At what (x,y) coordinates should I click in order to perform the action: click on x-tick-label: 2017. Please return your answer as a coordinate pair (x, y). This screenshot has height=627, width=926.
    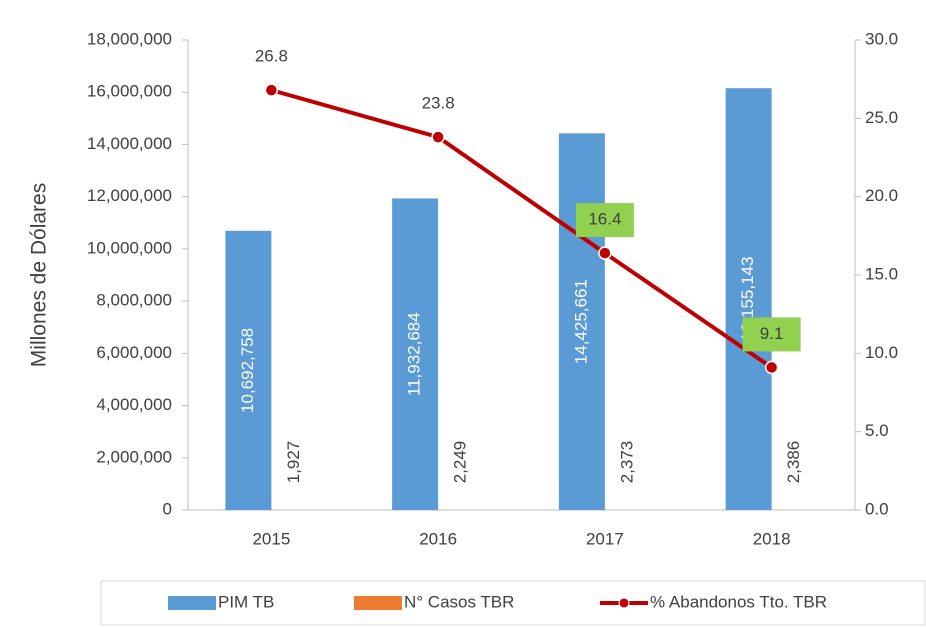
    Looking at the image, I should click on (605, 538).